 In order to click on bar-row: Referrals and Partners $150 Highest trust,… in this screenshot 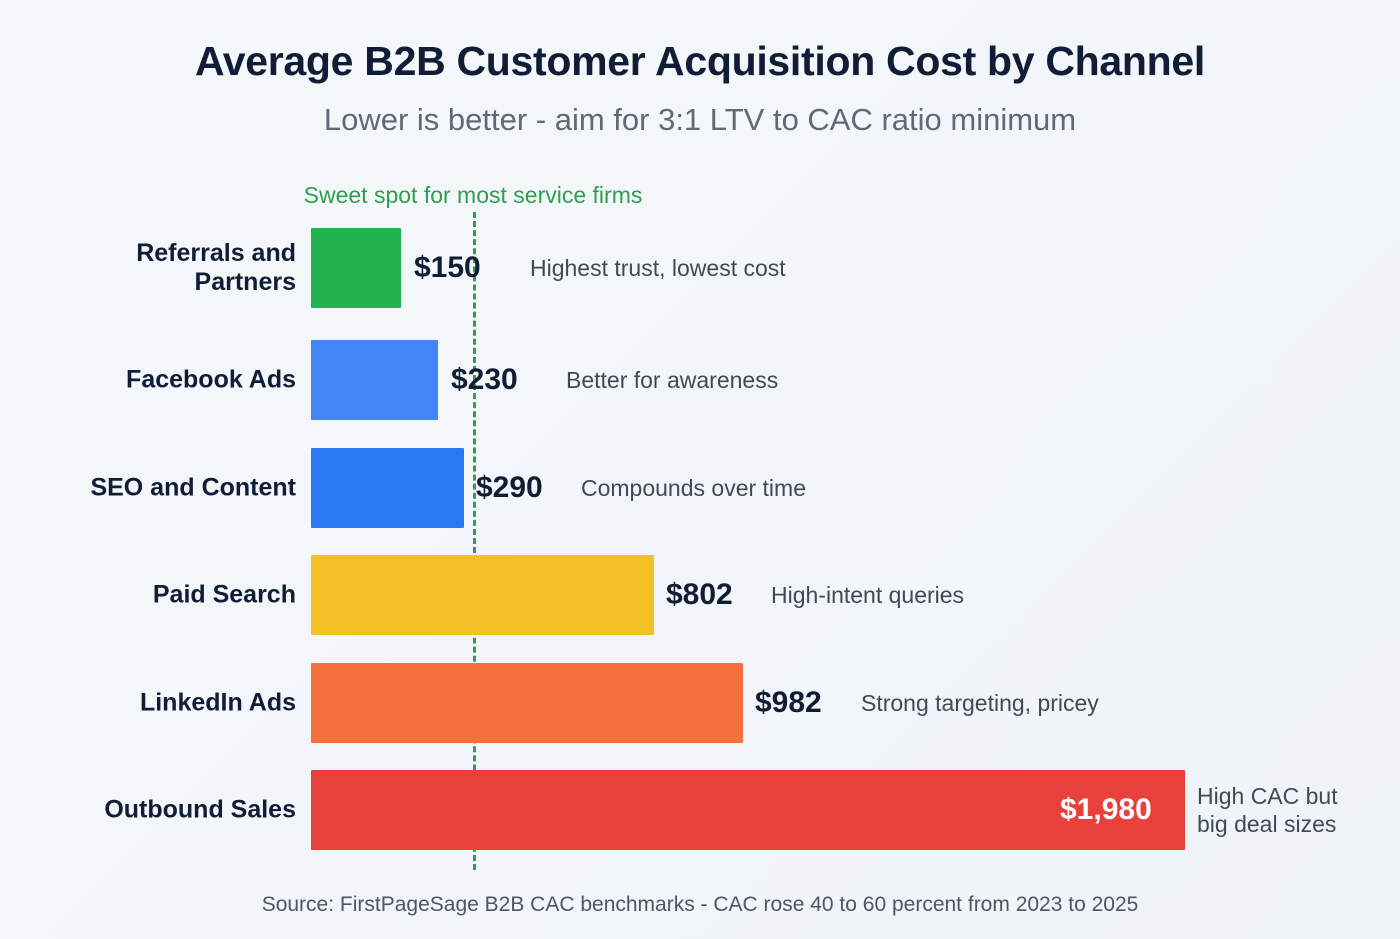, I will do `click(700, 268)`.